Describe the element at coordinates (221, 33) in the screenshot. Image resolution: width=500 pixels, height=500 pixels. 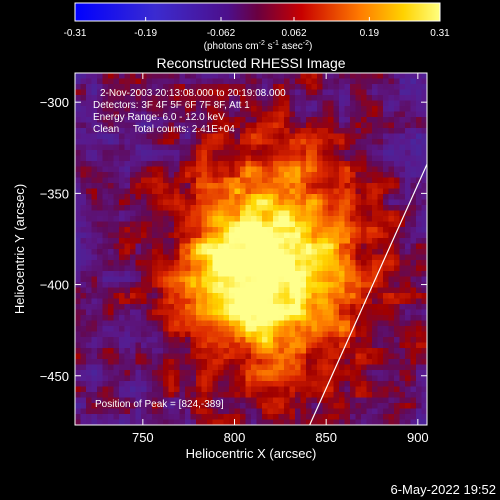
I see `colorbar-tick-label: -0.062` at that location.